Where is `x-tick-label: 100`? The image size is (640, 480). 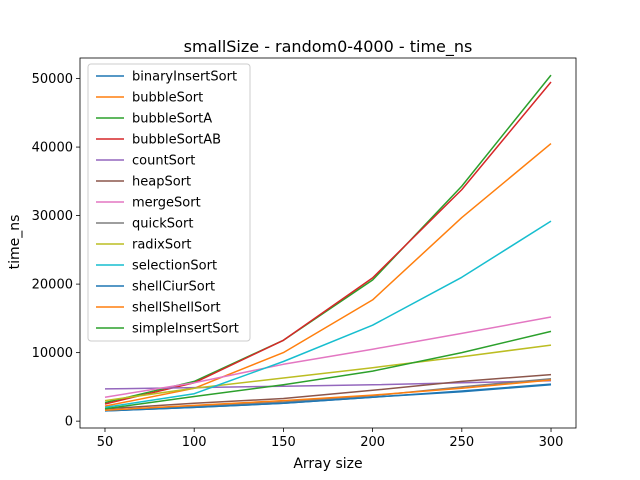
x-tick-label: 100 is located at coordinates (194, 442).